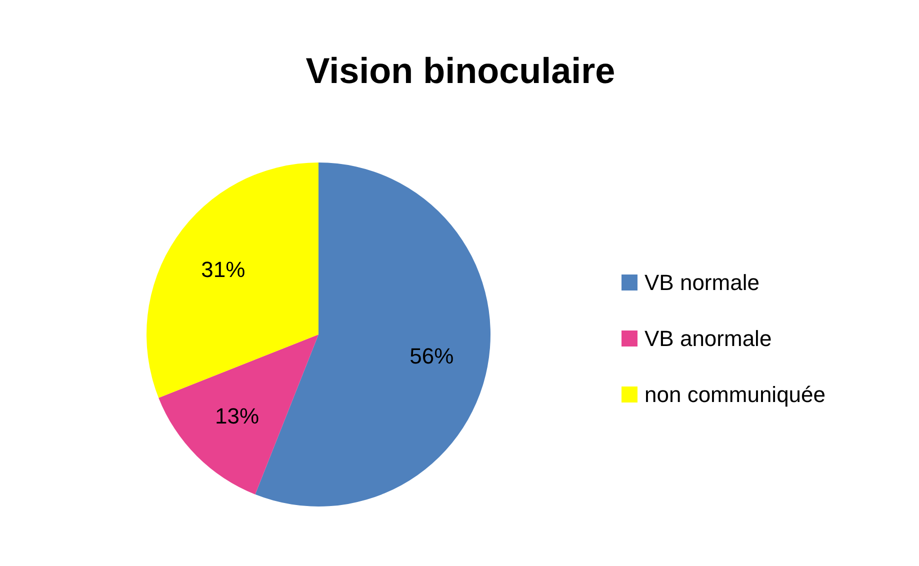  Describe the element at coordinates (432, 356) in the screenshot. I see `data-label: 56%` at that location.